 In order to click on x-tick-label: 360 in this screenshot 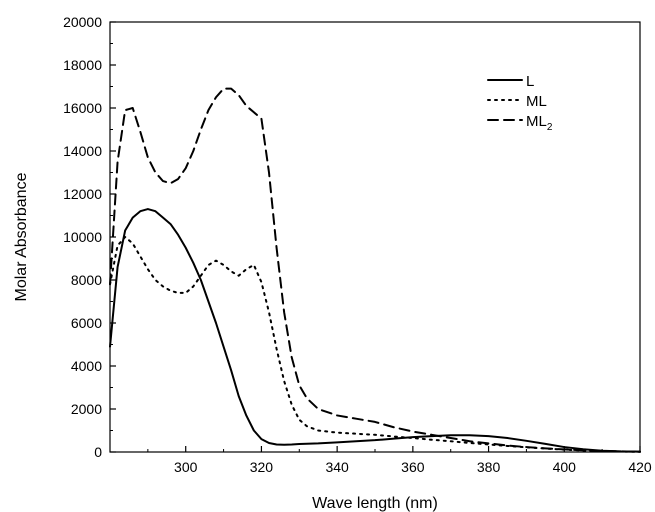, I will do `click(413, 467)`.